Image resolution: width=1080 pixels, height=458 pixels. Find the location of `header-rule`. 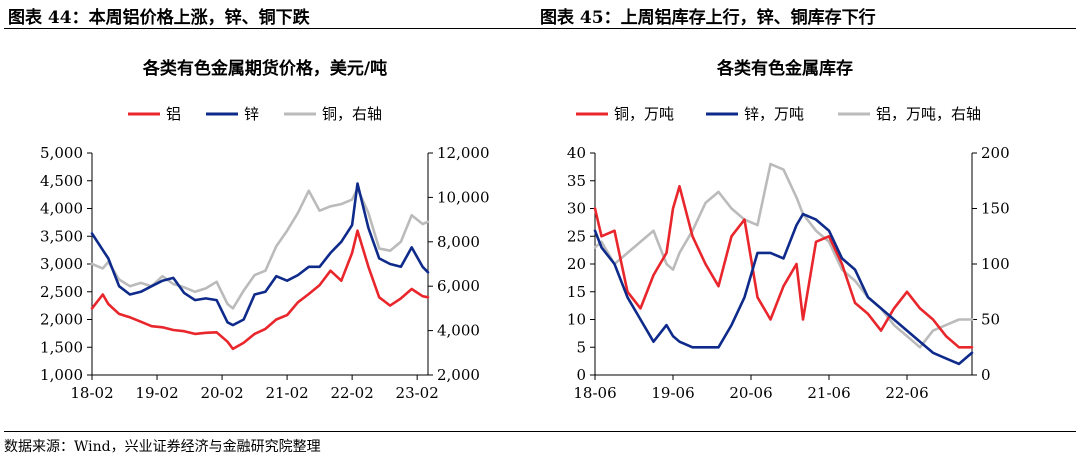

header-rule is located at coordinates (540, 28).